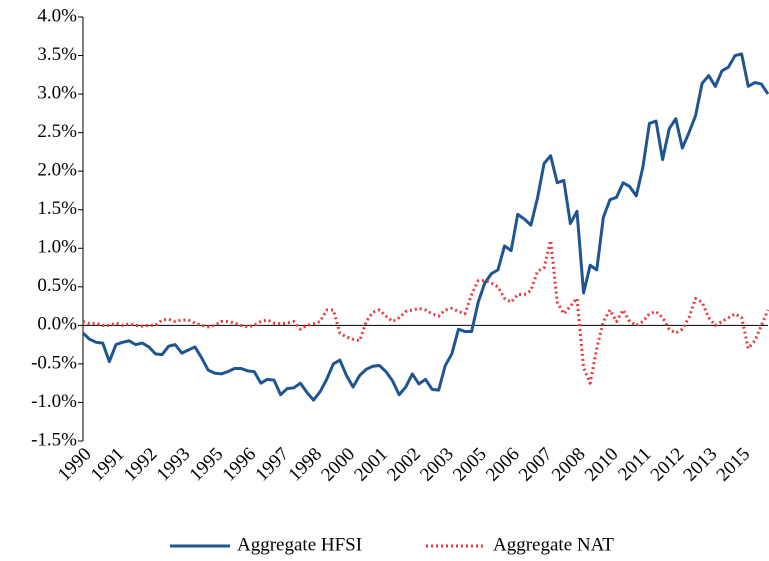 The height and width of the screenshot is (561, 769). Describe the element at coordinates (57, 131) in the screenshot. I see `y-tick-label: 2.5%` at that location.